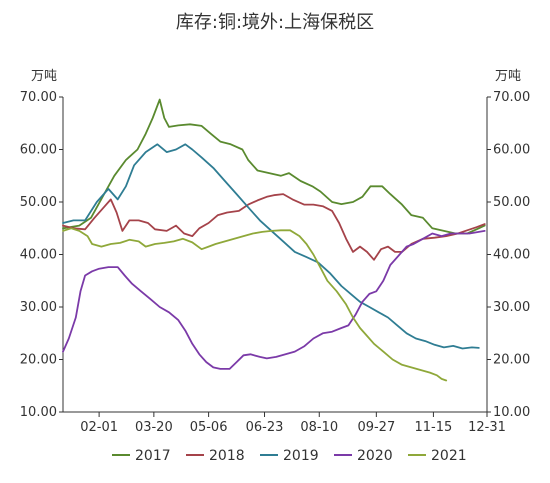  Describe the element at coordinates (376, 427) in the screenshot. I see `x-tick-label: 09-27` at that location.